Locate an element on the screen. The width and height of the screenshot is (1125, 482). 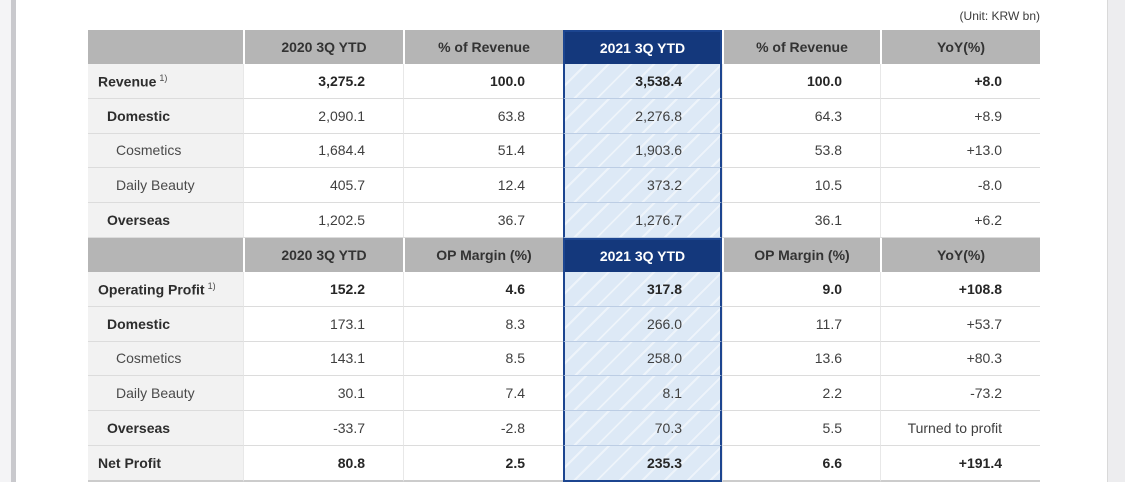
cell-value: 36.7 is located at coordinates (483, 220).